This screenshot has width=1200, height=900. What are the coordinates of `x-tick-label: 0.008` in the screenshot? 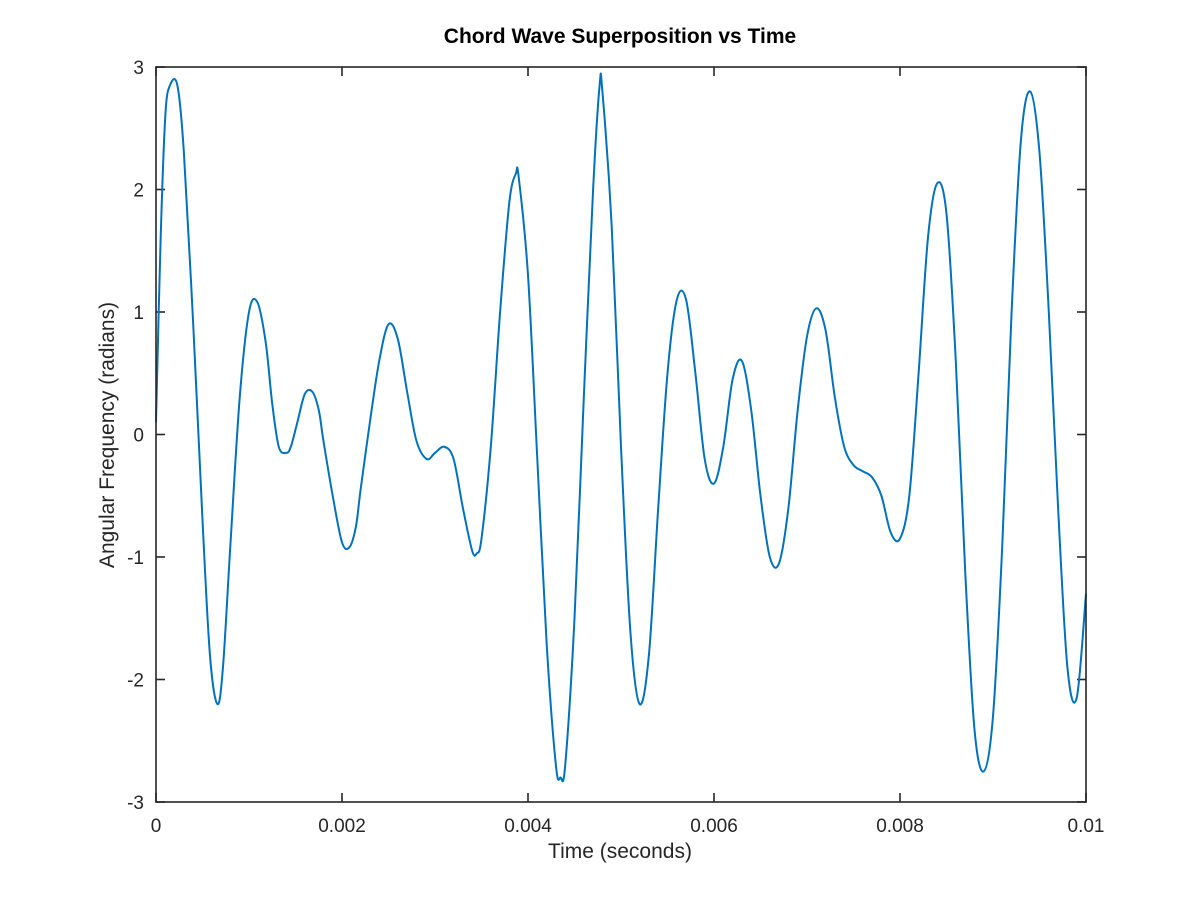 It's located at (900, 826).